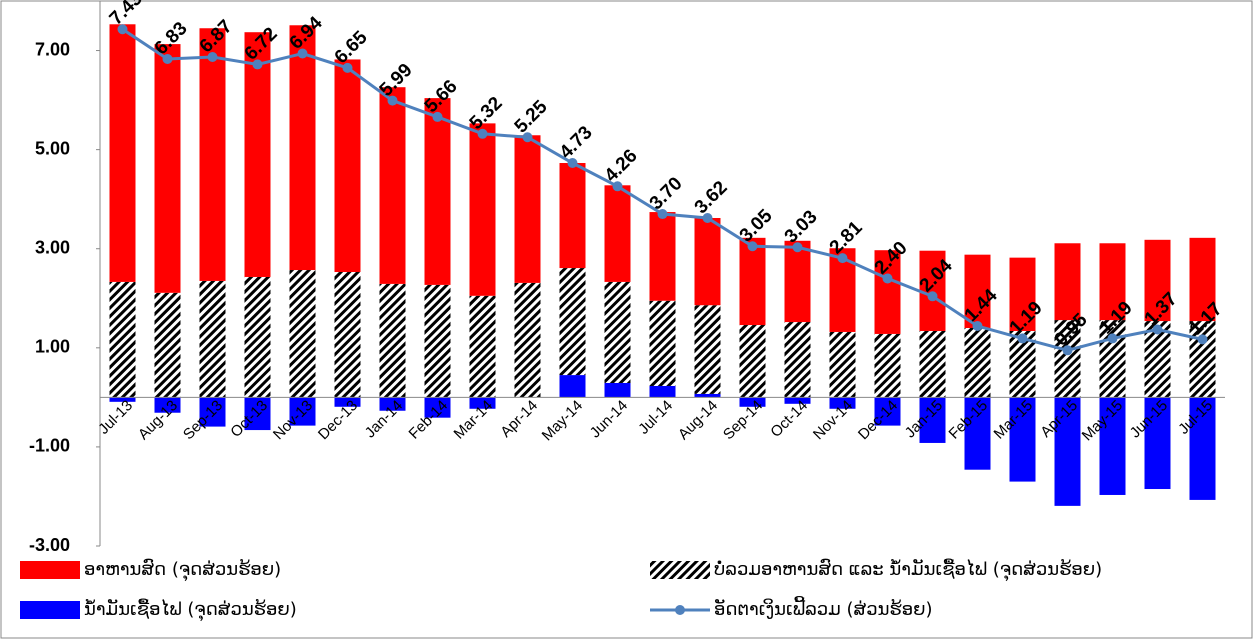 Image resolution: width=1254 pixels, height=640 pixels. Describe the element at coordinates (519, 419) in the screenshot. I see `x-tick-label: Apr-14` at that location.